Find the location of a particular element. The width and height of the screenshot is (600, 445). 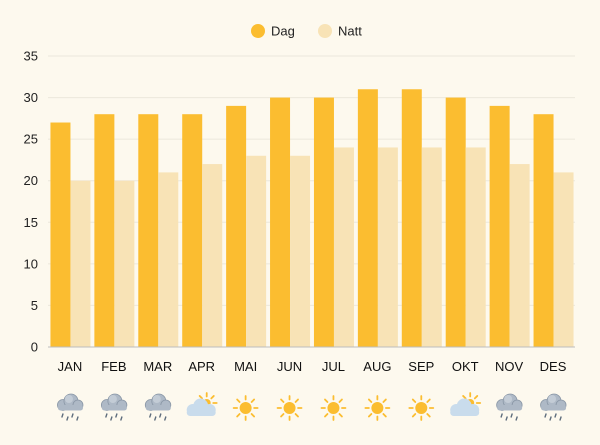

x-tick-label: MAR is located at coordinates (157, 366).